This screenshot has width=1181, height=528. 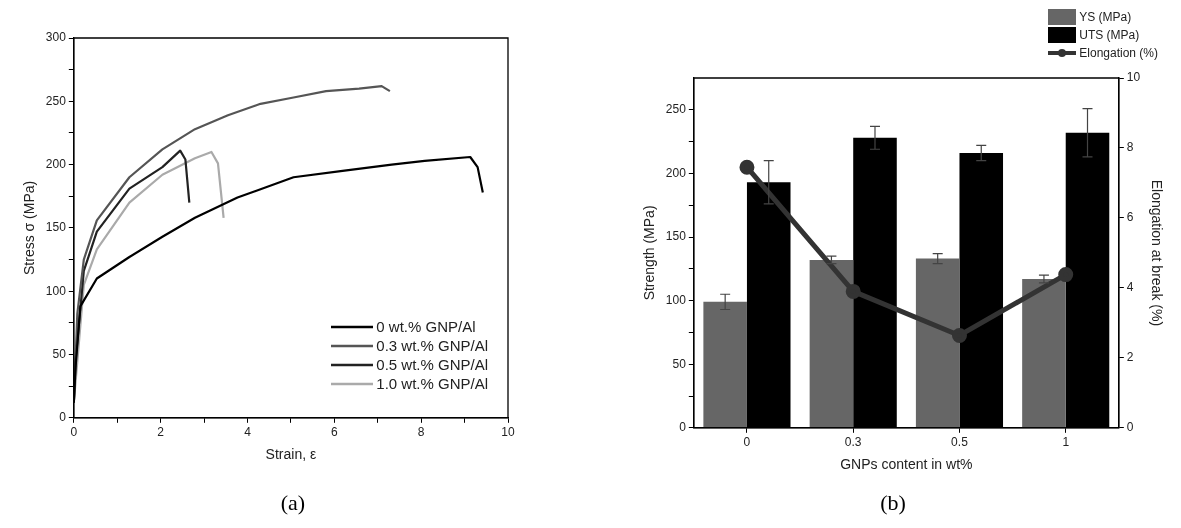 What do you see at coordinates (1130, 147) in the screenshot?
I see `y2-tick-label: 8` at bounding box center [1130, 147].